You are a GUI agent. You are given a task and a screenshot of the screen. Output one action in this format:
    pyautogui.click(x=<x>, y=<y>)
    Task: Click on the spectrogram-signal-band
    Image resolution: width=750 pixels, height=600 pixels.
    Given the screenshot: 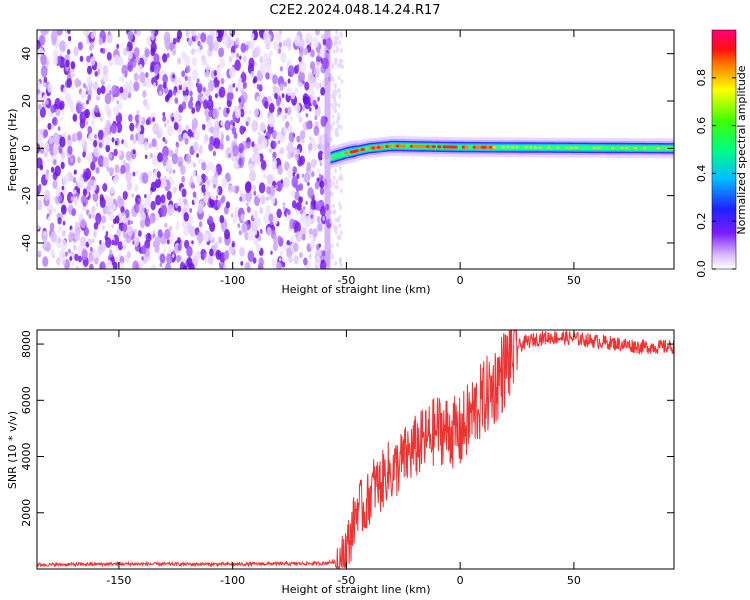 What is the action you would take?
    pyautogui.click(x=502, y=152)
    